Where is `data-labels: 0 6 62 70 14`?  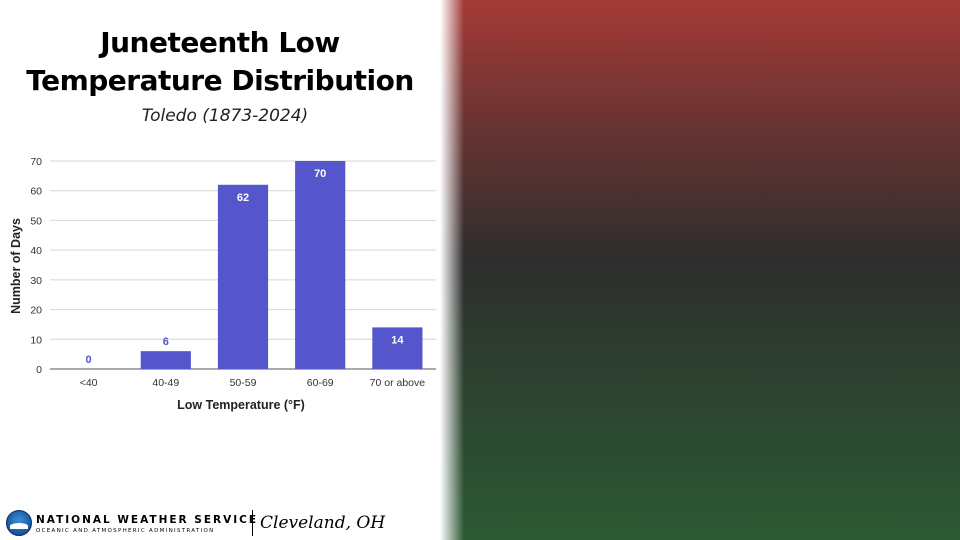
data-labels: 0 6 62 70 14 is located at coordinates (245, 267).